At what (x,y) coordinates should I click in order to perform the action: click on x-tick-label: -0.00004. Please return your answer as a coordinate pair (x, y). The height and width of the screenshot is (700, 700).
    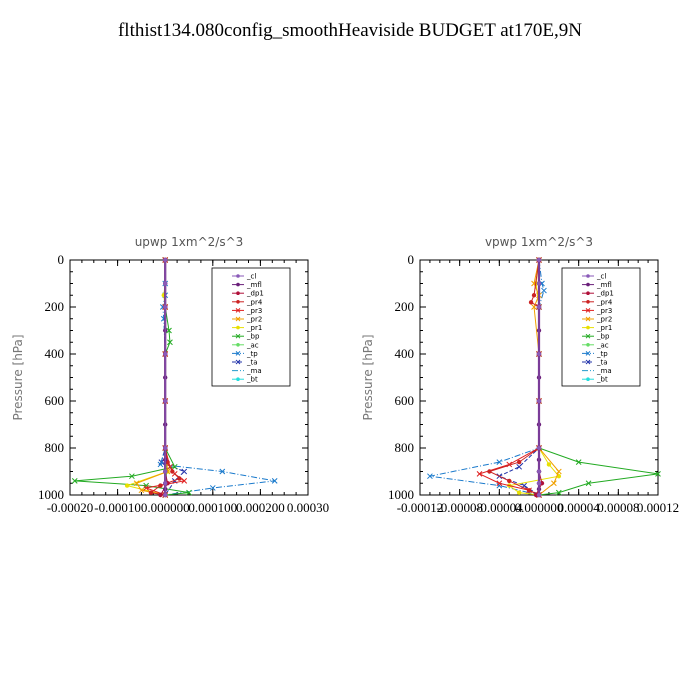
    Looking at the image, I should click on (499, 507).